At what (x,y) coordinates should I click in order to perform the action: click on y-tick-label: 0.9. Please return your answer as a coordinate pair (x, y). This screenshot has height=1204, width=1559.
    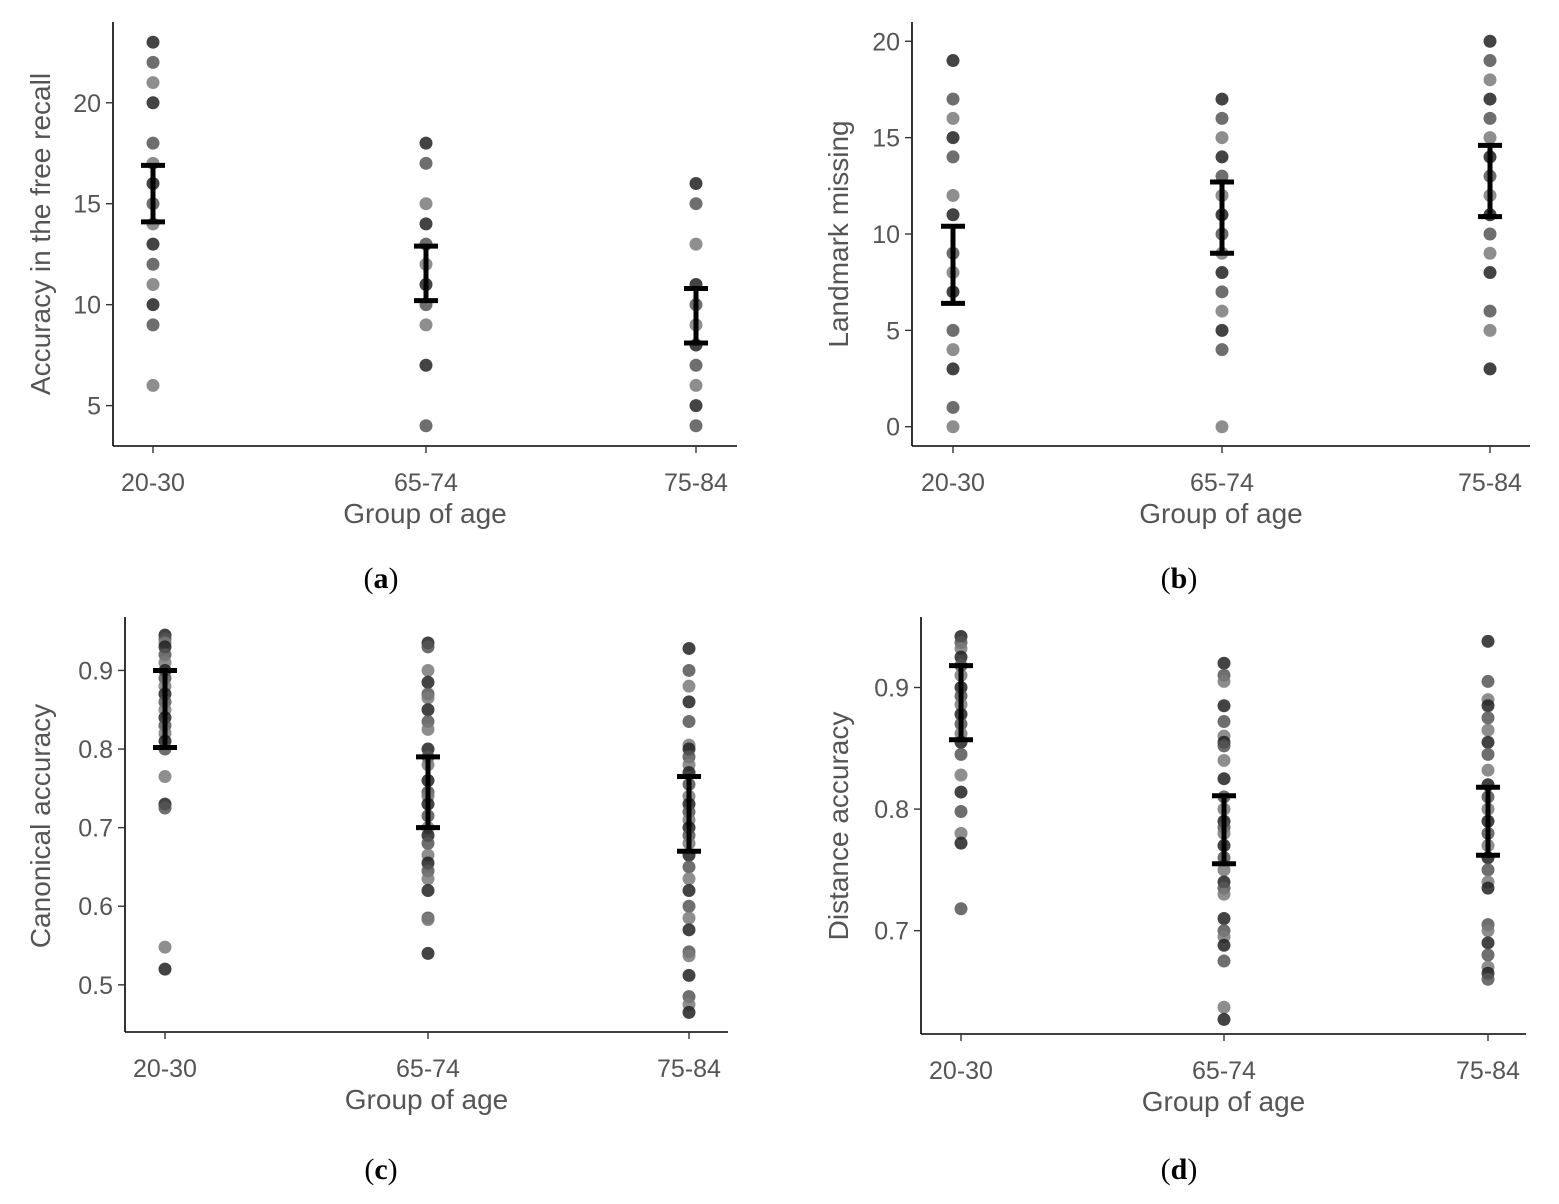
    Looking at the image, I should click on (95, 671).